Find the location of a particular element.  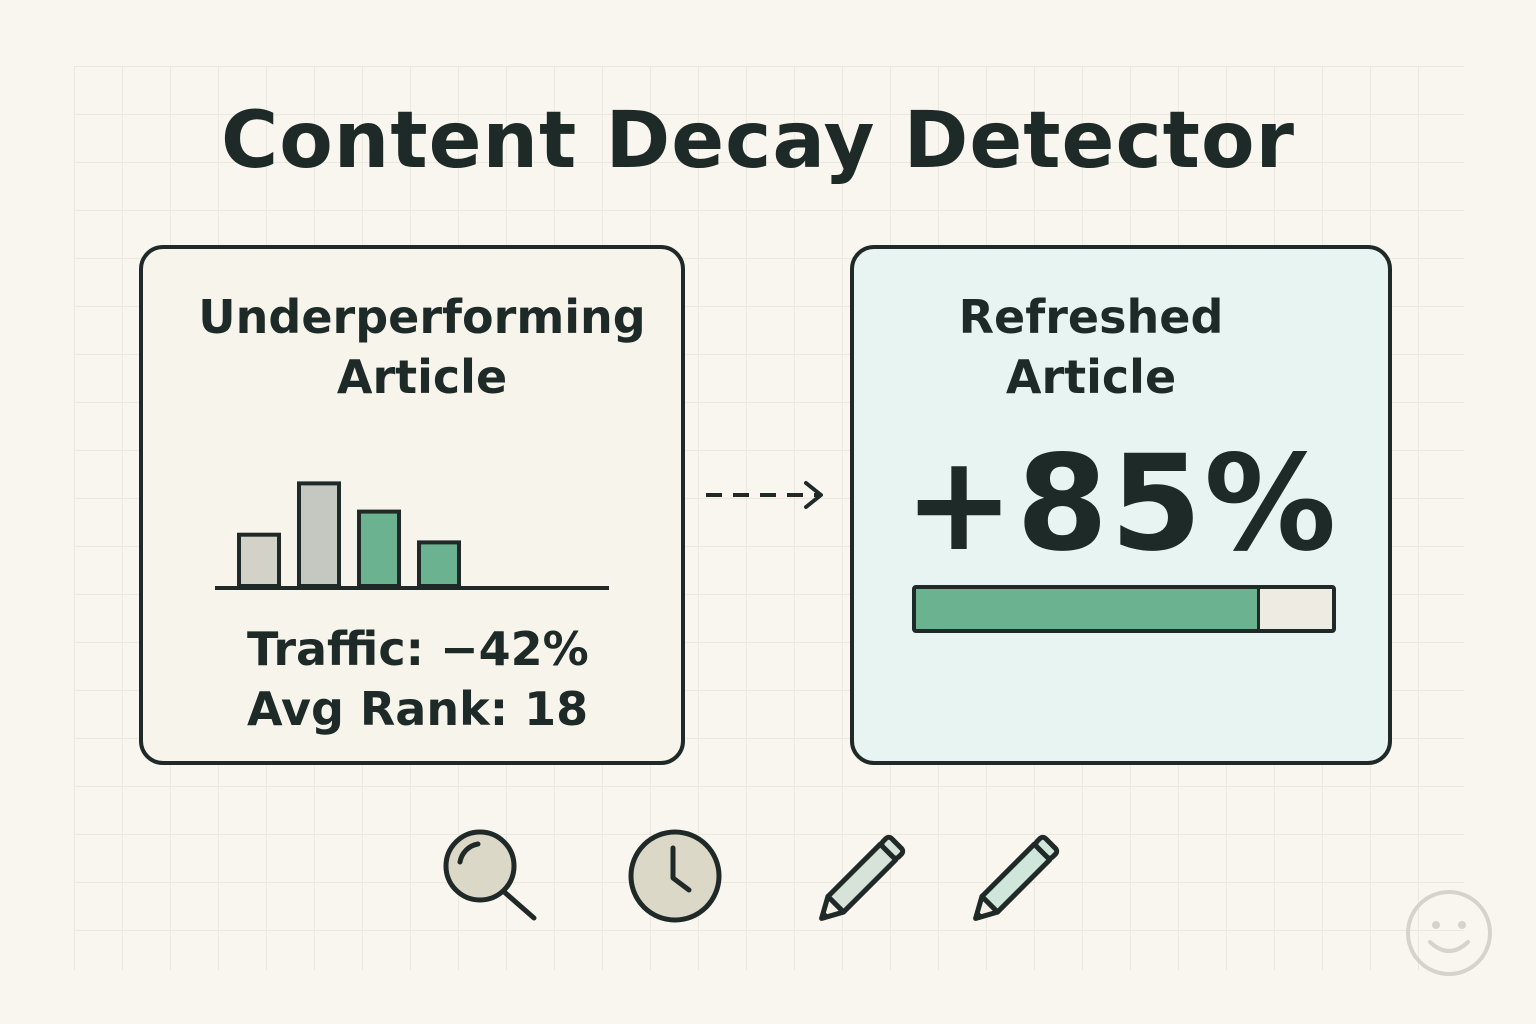

page-title: Content Decay Detector is located at coordinates (758, 141).